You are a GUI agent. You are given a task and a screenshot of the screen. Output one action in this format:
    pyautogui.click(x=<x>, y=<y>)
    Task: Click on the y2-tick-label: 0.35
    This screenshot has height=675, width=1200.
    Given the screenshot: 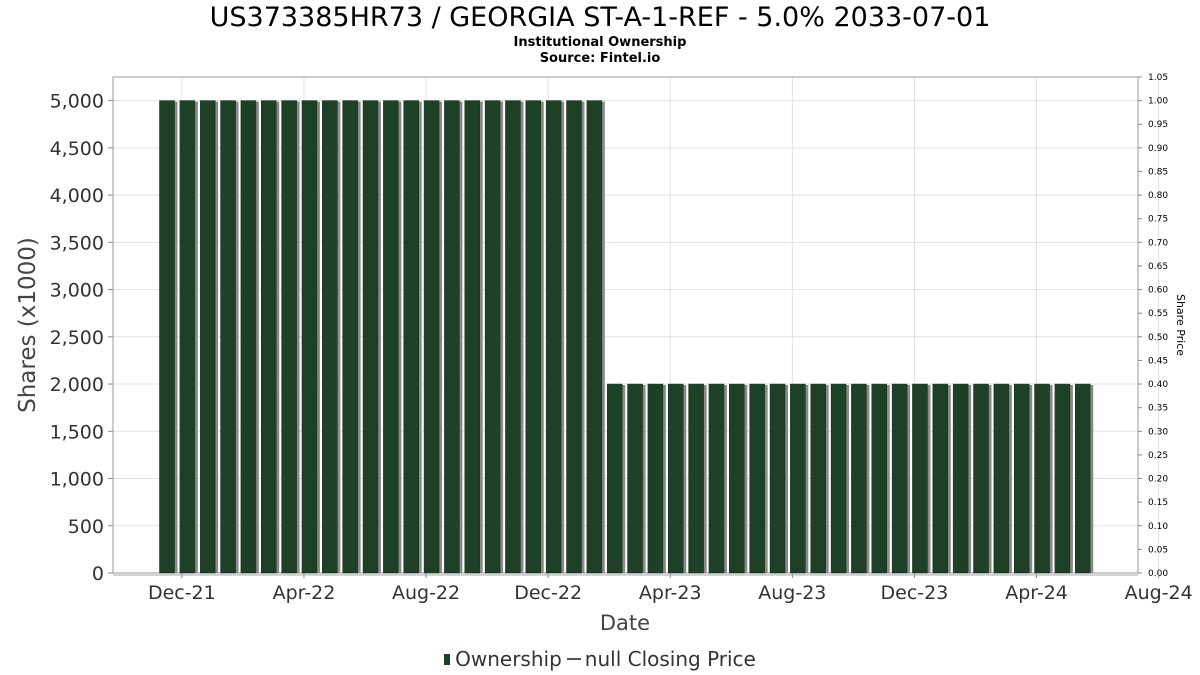 What is the action you would take?
    pyautogui.click(x=1158, y=409)
    